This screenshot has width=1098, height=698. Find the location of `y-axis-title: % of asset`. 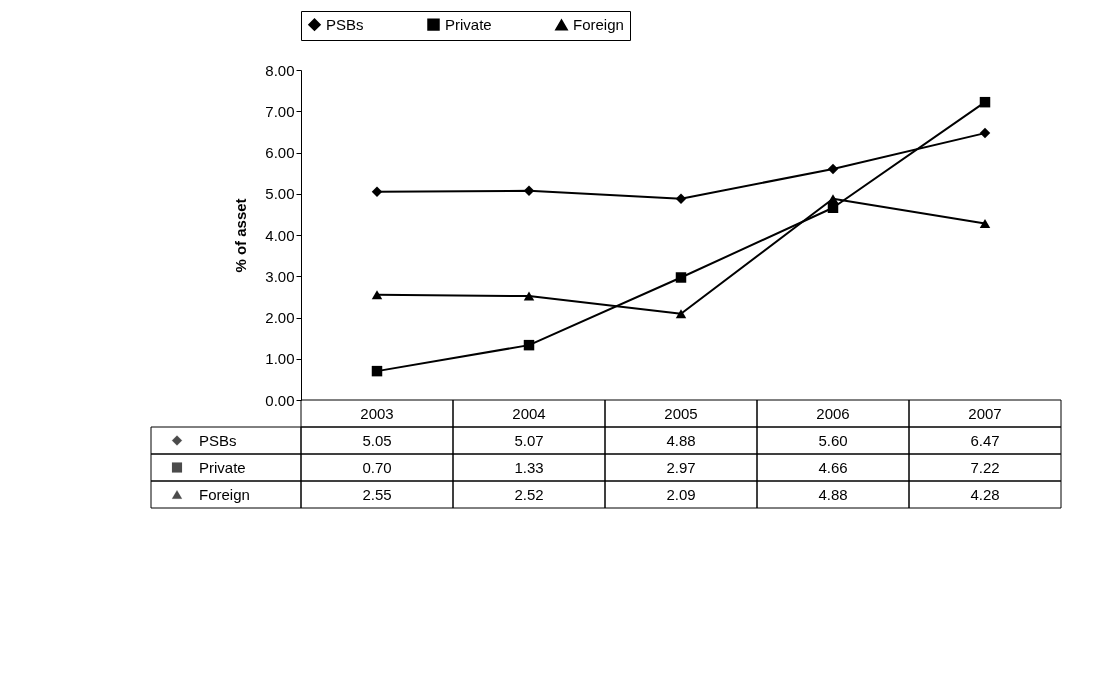

y-axis-title: % of asset is located at coordinates (241, 235).